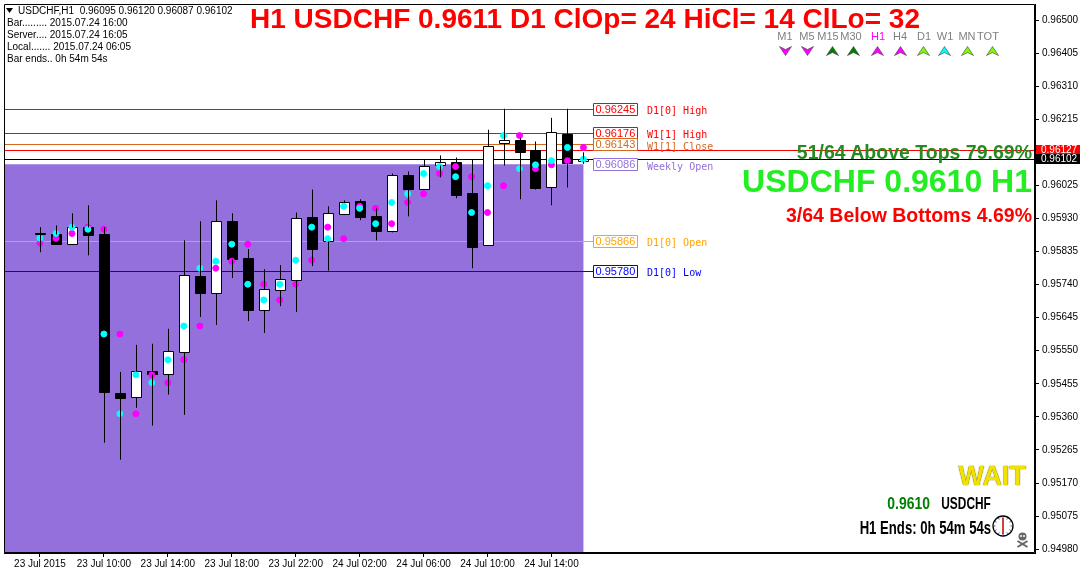 This screenshot has width=1080, height=572. What do you see at coordinates (615, 144) in the screenshot?
I see `annotation: 0.96143` at bounding box center [615, 144].